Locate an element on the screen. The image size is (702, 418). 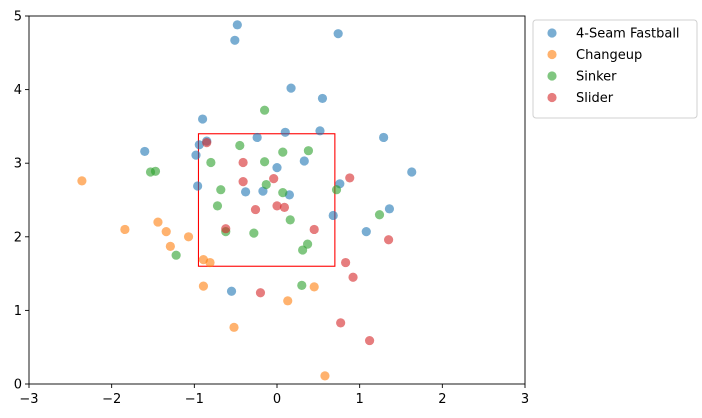
strike-zone-layer is located at coordinates (266, 200).